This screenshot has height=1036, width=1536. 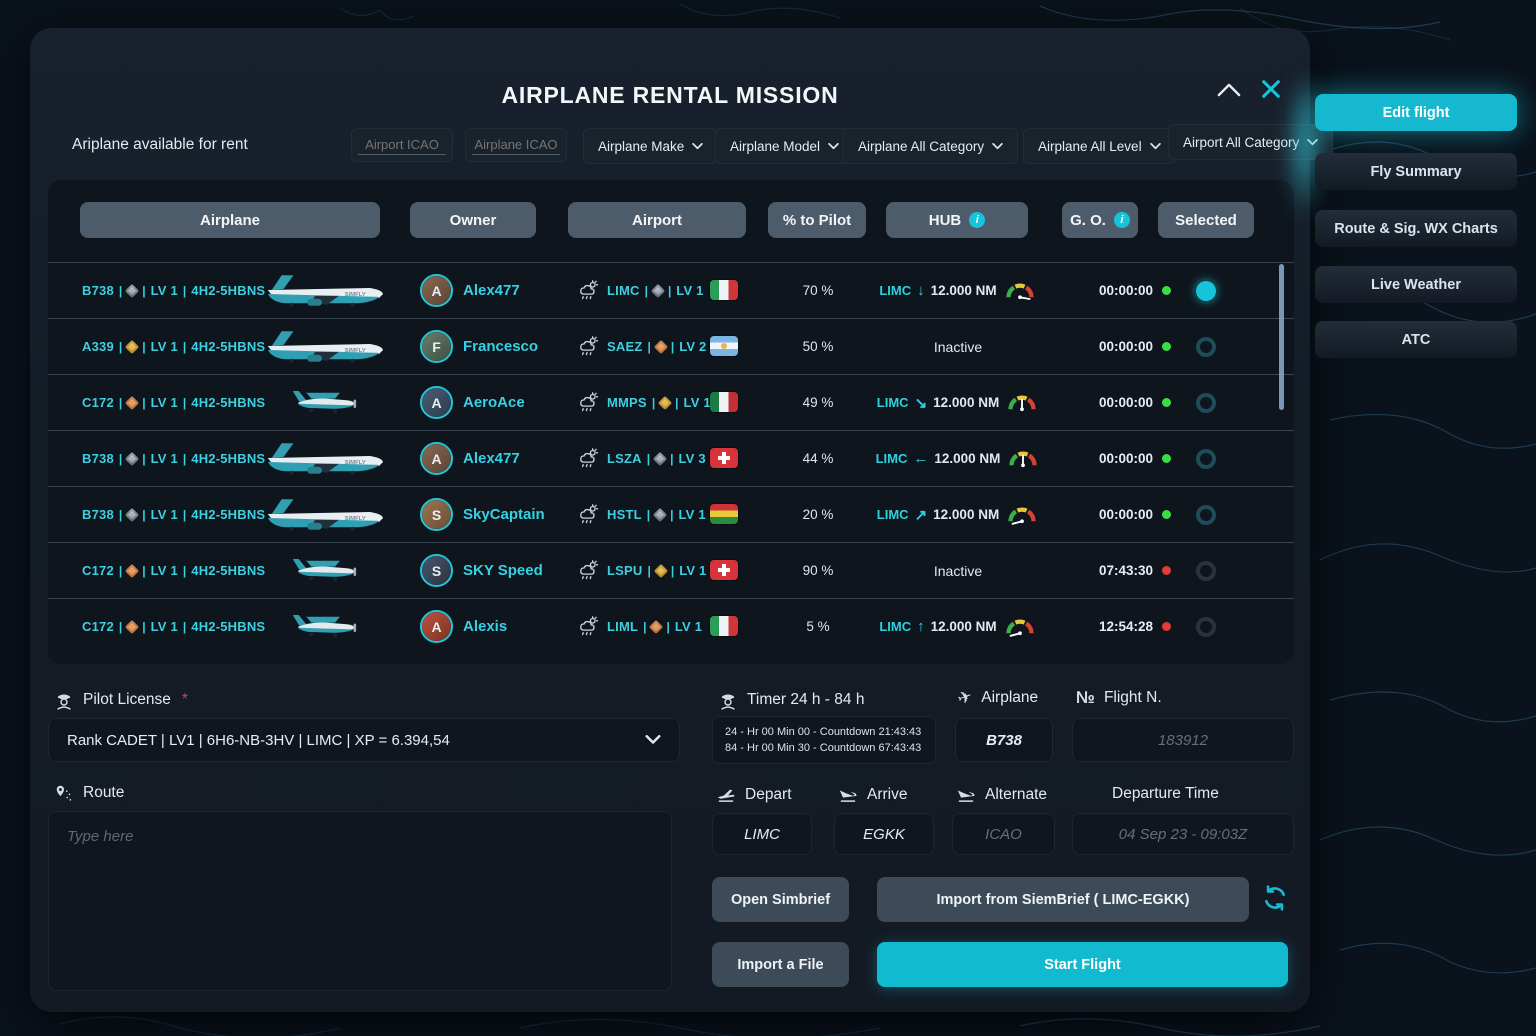 I want to click on aircraft-code: C172, so click(x=98, y=570).